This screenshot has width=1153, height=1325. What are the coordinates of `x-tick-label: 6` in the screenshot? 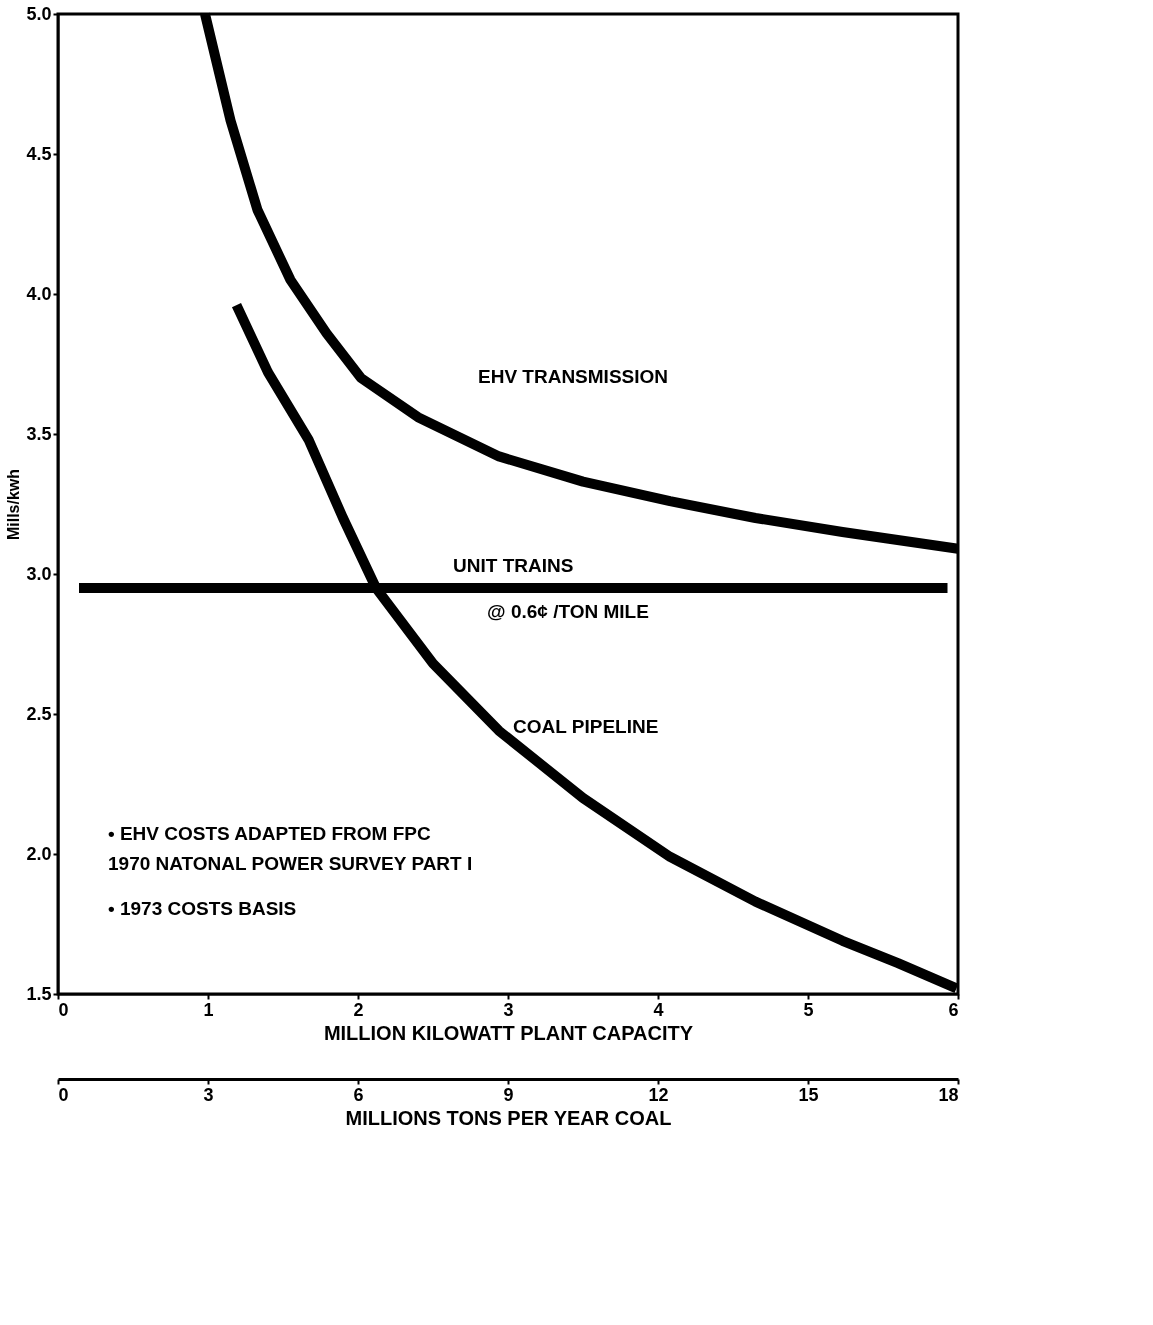 It's located at (953, 1009).